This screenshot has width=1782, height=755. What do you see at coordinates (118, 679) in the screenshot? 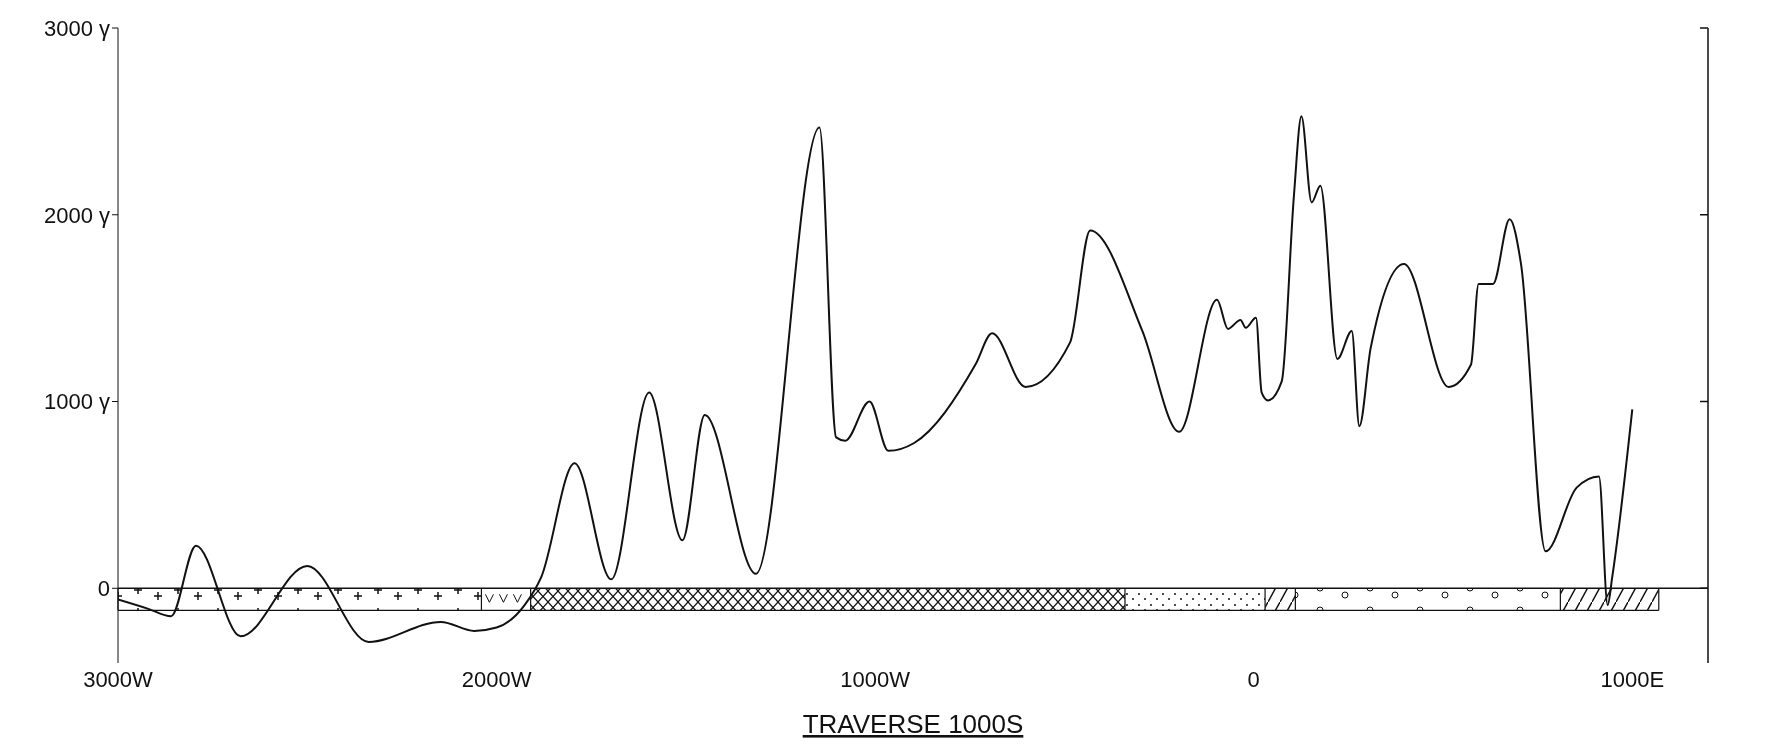
I see `x-tick-label: 3000W` at bounding box center [118, 679].